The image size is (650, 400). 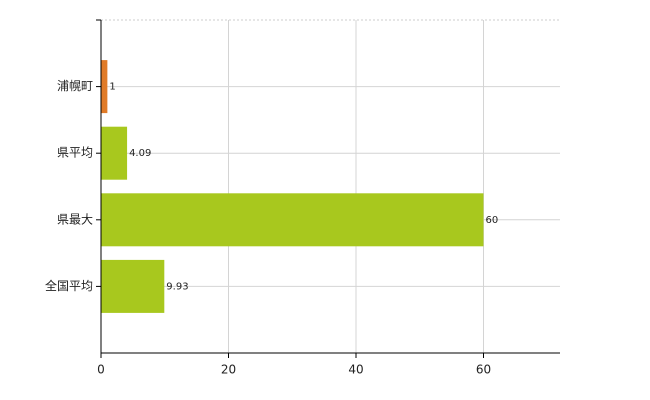 What do you see at coordinates (75, 153) in the screenshot?
I see `y-tick-label: 県平均` at bounding box center [75, 153].